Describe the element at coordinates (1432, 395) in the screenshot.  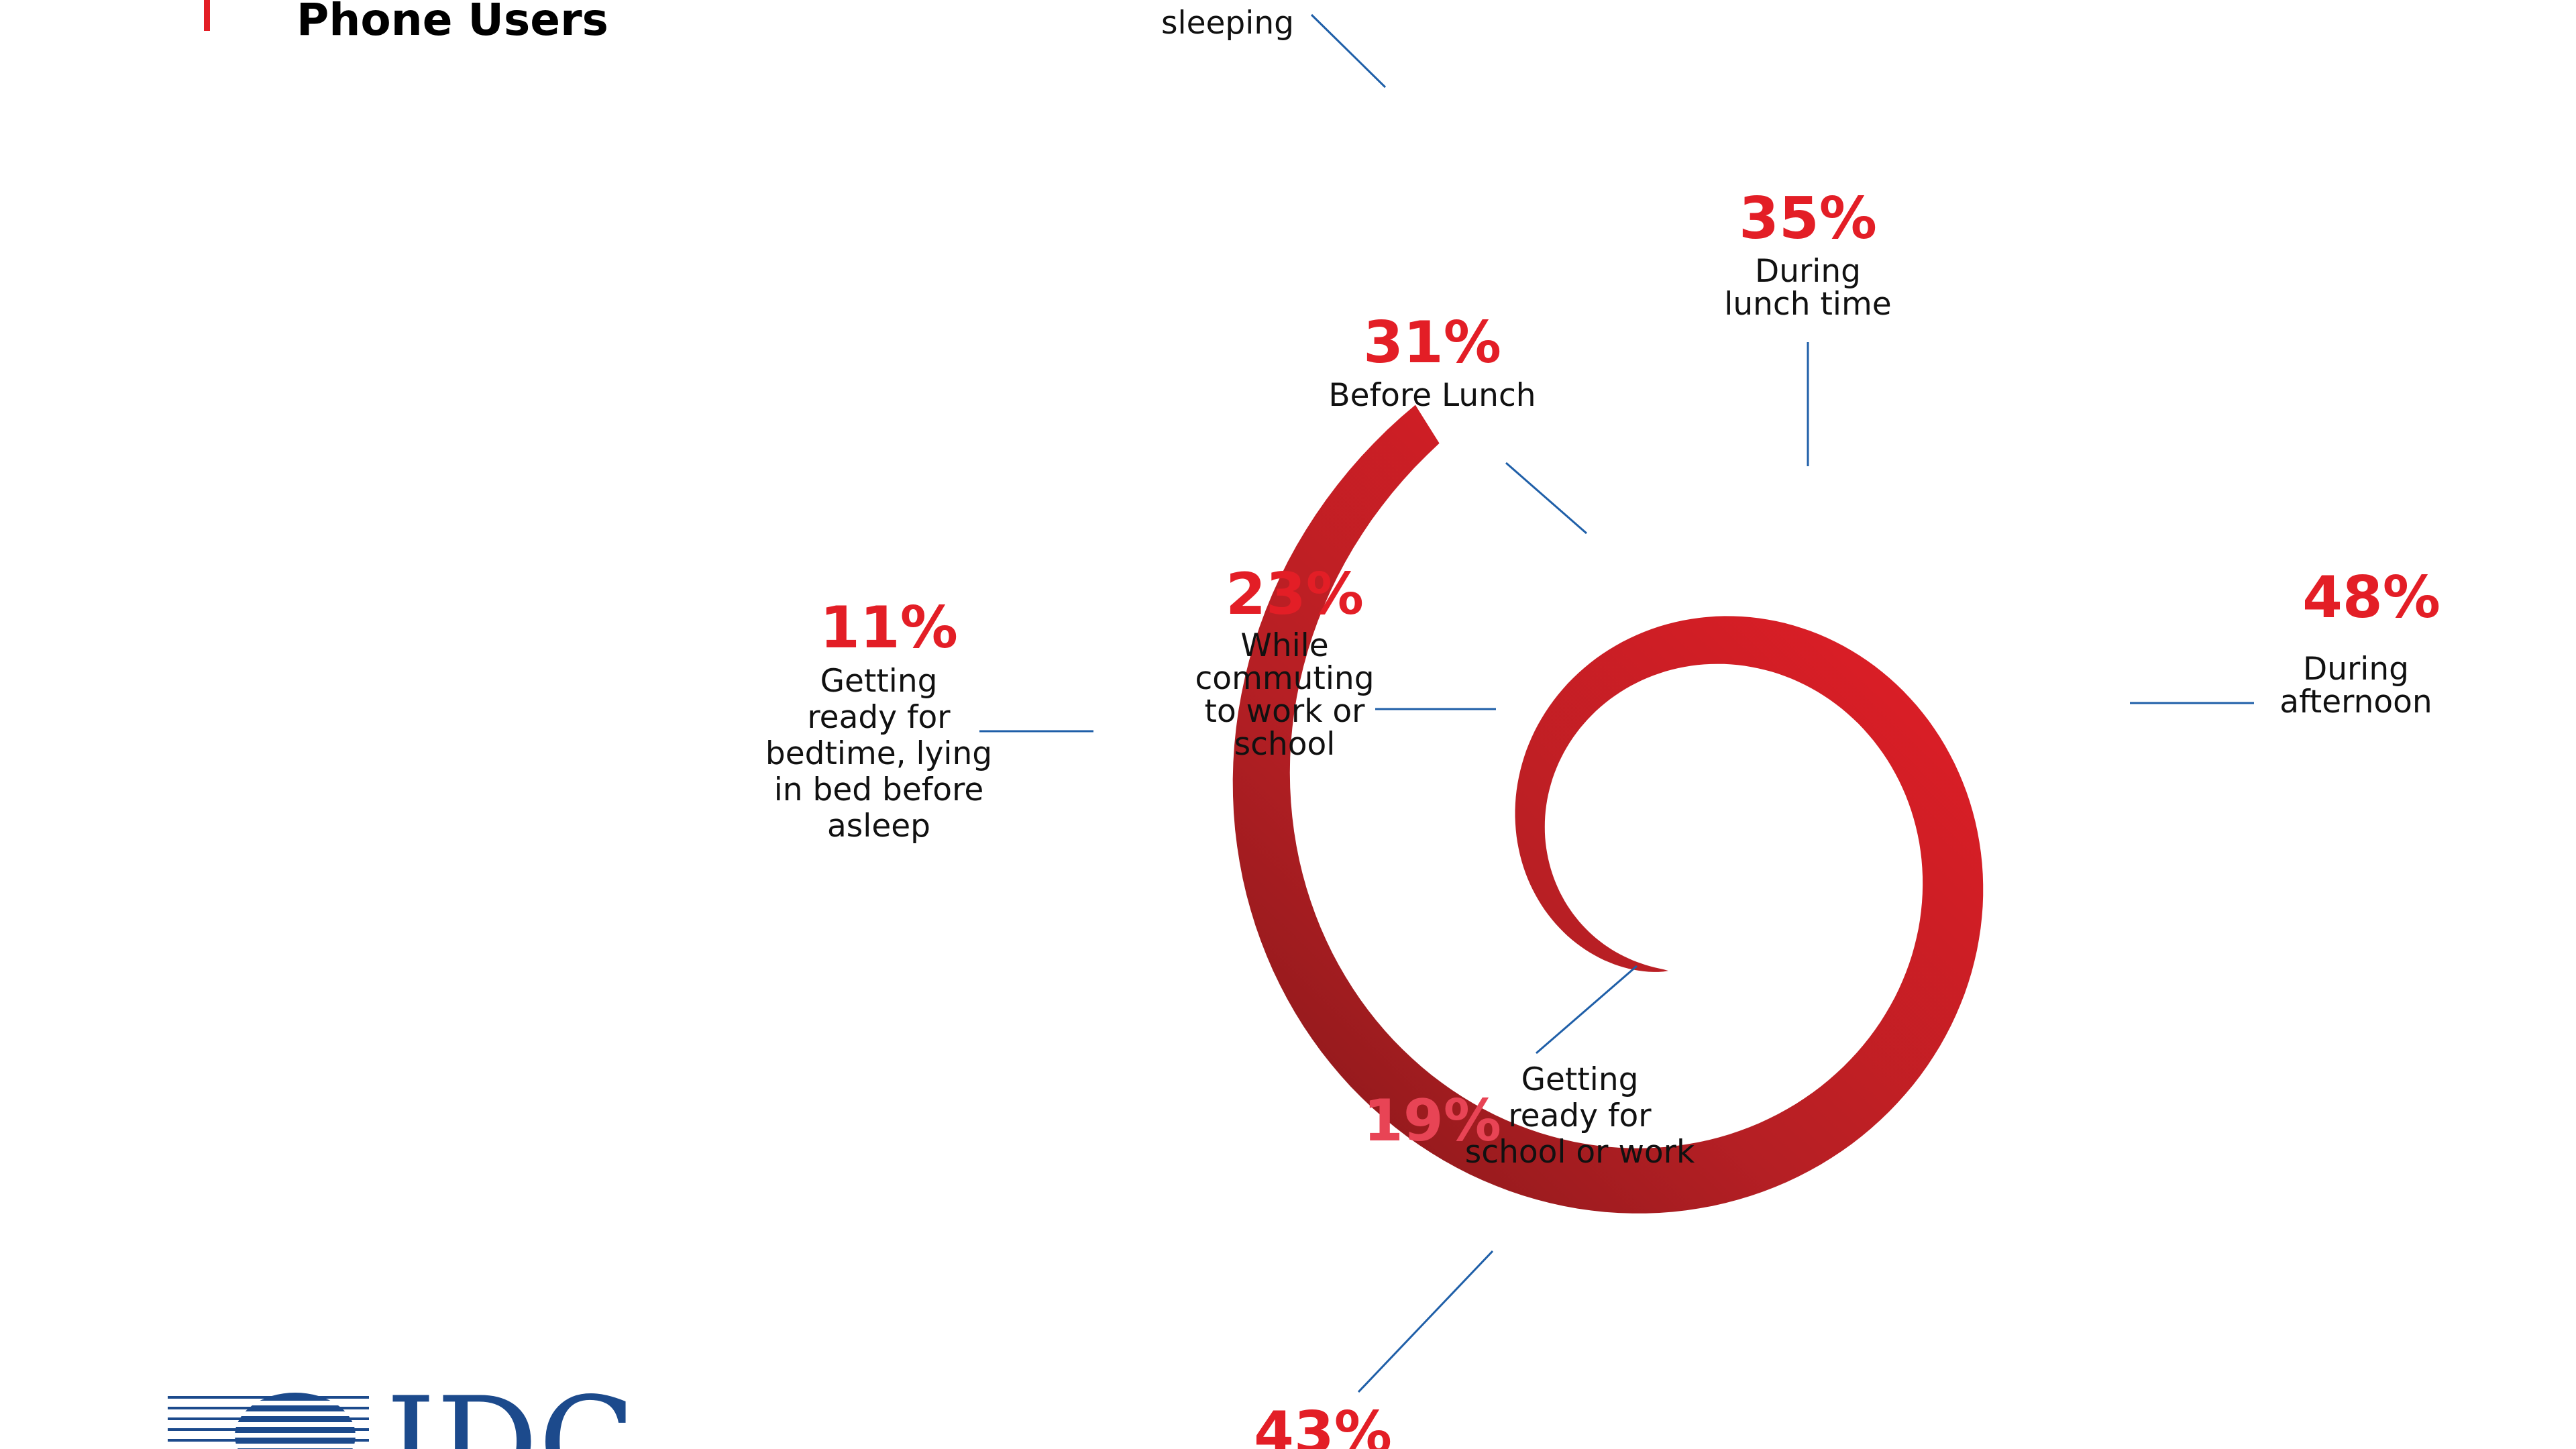
I see `category-label: Before Lunch` at that location.